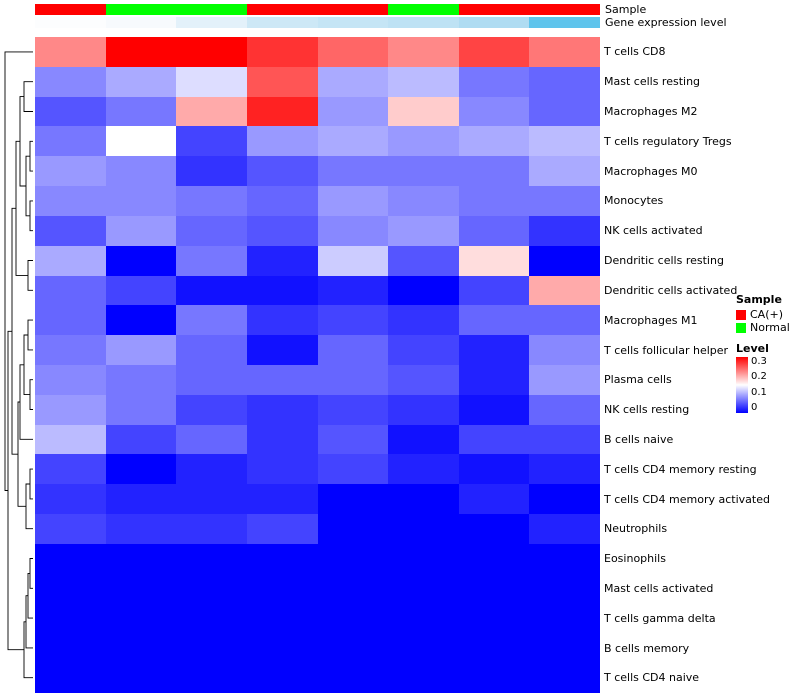  What do you see at coordinates (651, 320) in the screenshot?
I see `row-label: Macrophages M1` at bounding box center [651, 320].